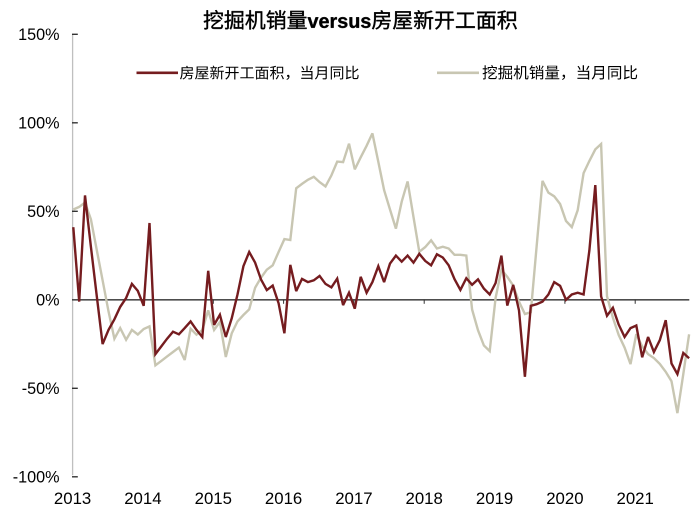  What do you see at coordinates (72, 498) in the screenshot?
I see `svg-text: 2013` at bounding box center [72, 498].